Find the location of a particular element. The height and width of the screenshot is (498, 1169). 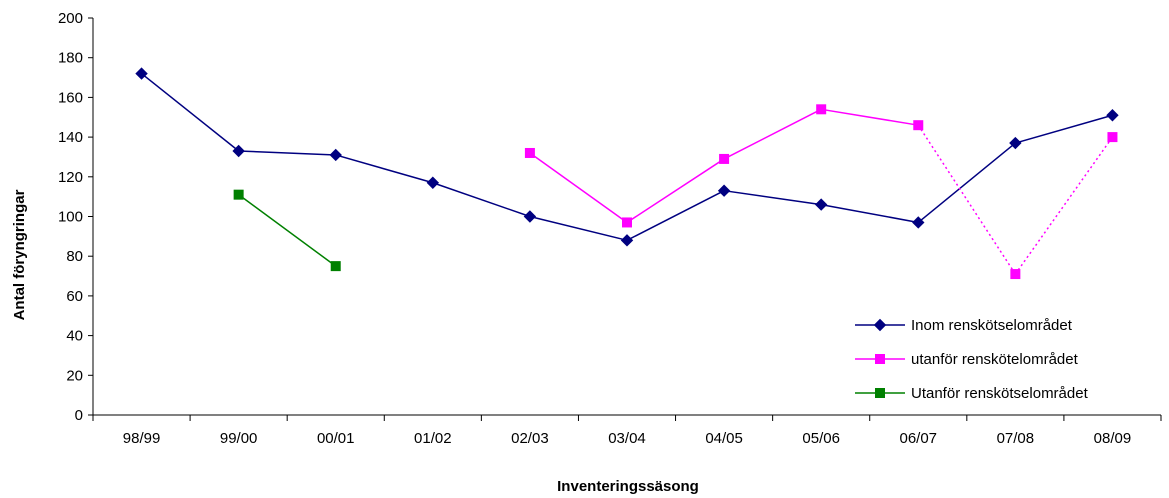

y-tick-label: 60 is located at coordinates (74, 296).